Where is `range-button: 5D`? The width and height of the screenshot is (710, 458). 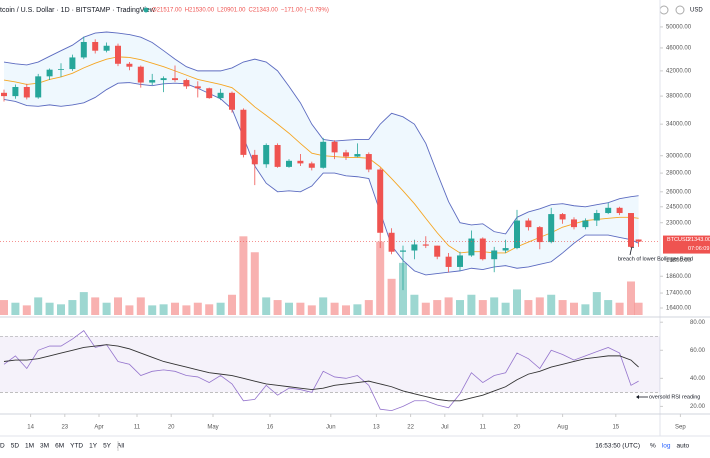 range-button: 5D is located at coordinates (15, 446).